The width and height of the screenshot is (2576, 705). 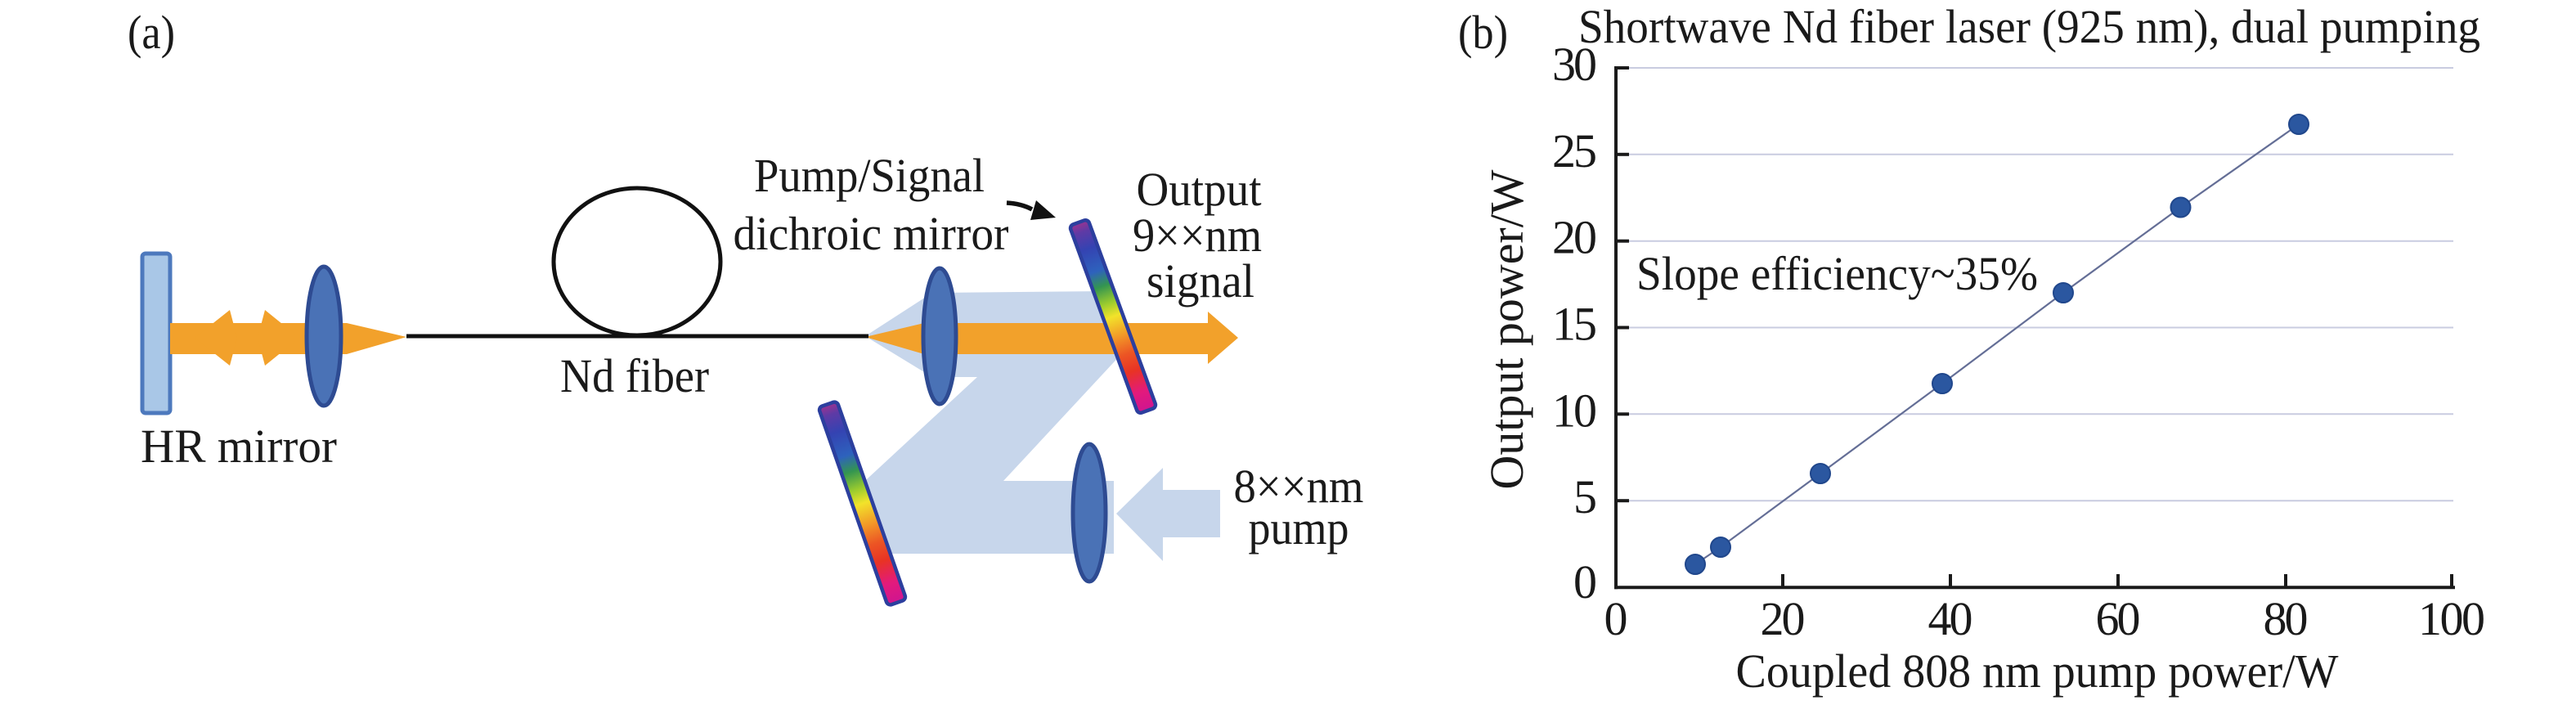 I want to click on svg-text: 9××nm, so click(x=1197, y=235).